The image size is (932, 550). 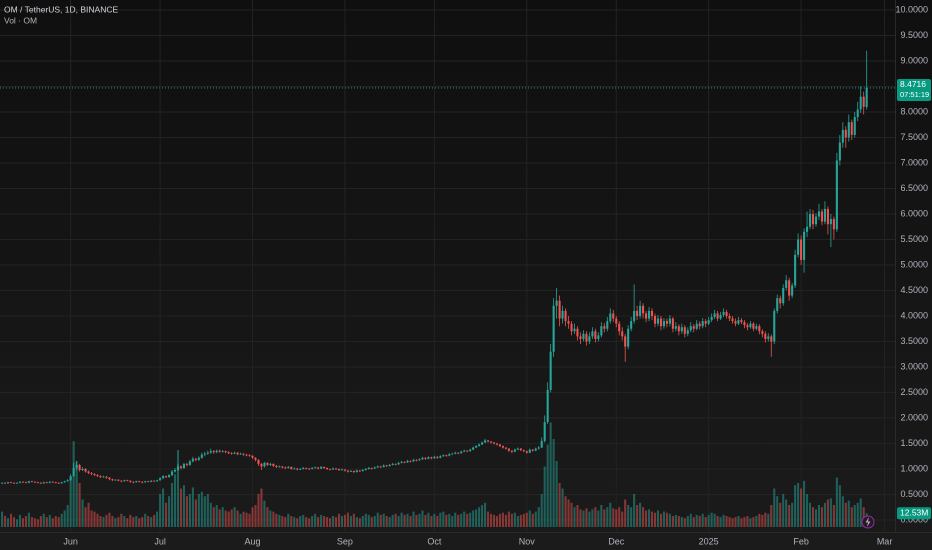 I want to click on countdown-label: 07:51:19, so click(x=914, y=94).